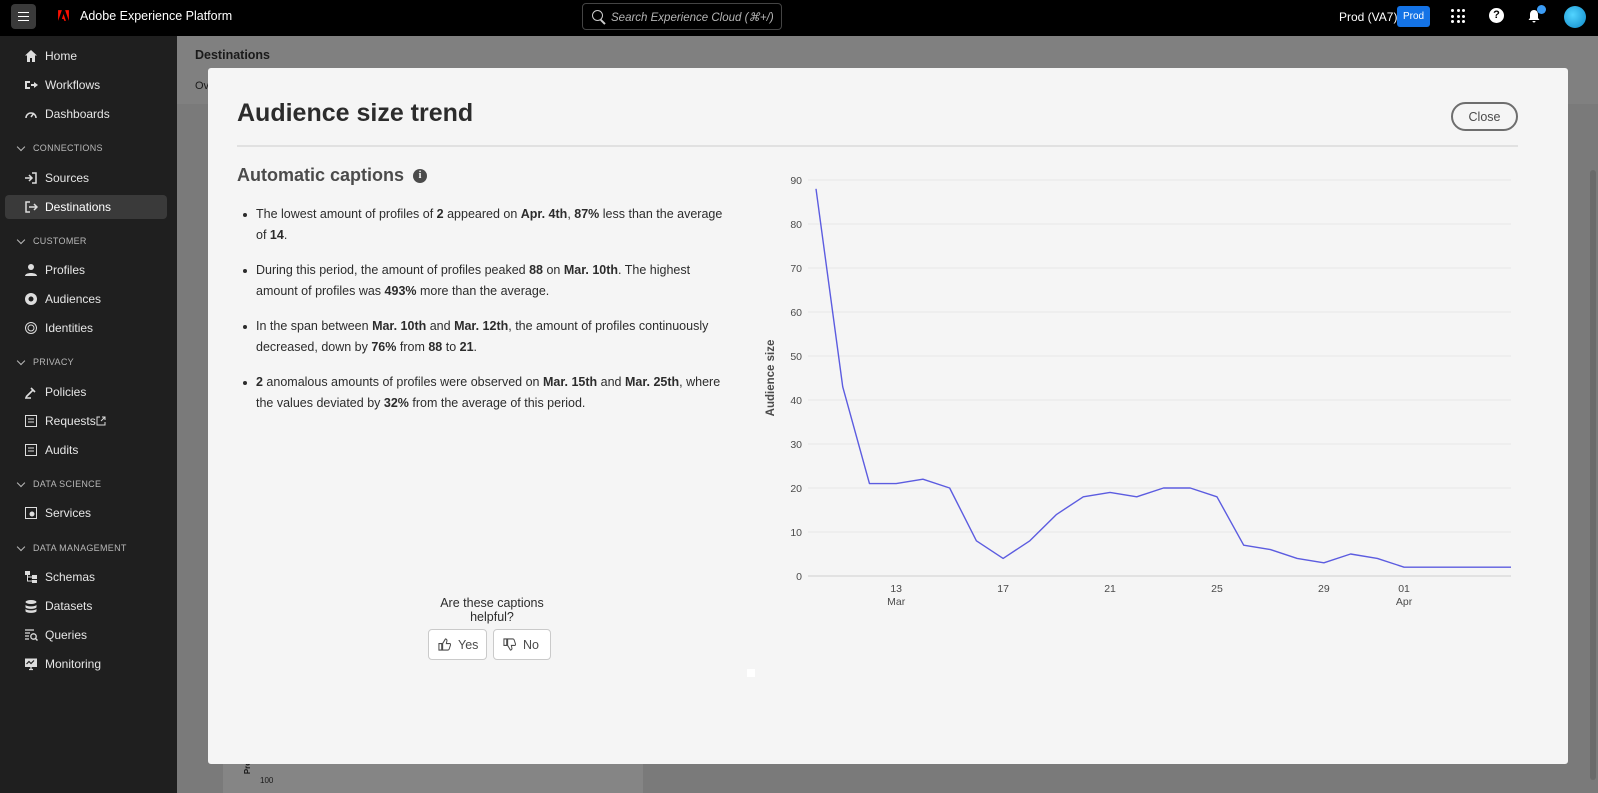 The height and width of the screenshot is (793, 1598). What do you see at coordinates (61, 56) in the screenshot?
I see `sidebar-item-label: Home` at bounding box center [61, 56].